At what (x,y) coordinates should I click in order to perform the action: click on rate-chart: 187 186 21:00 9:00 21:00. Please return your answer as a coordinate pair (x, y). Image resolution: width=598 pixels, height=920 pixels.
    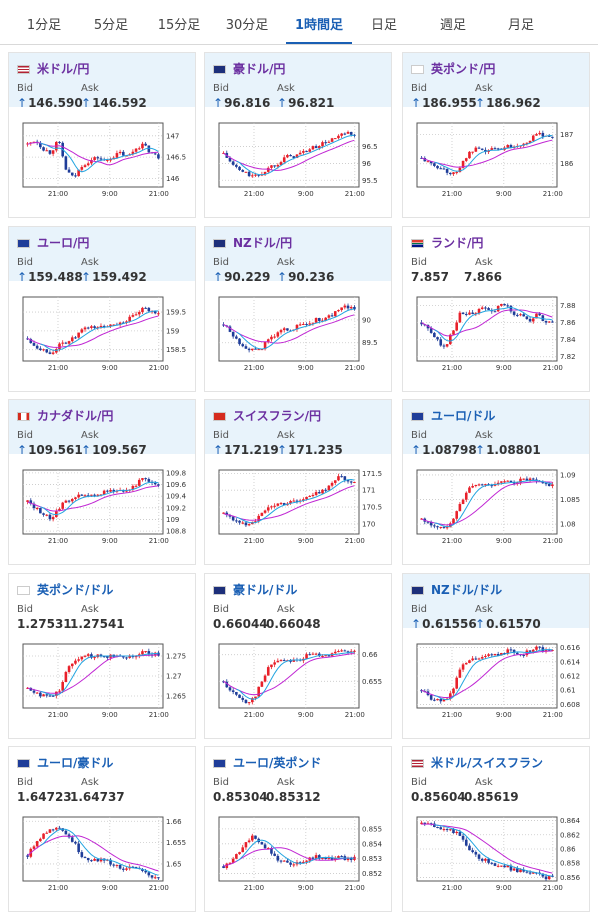
    Looking at the image, I should click on (497, 162).